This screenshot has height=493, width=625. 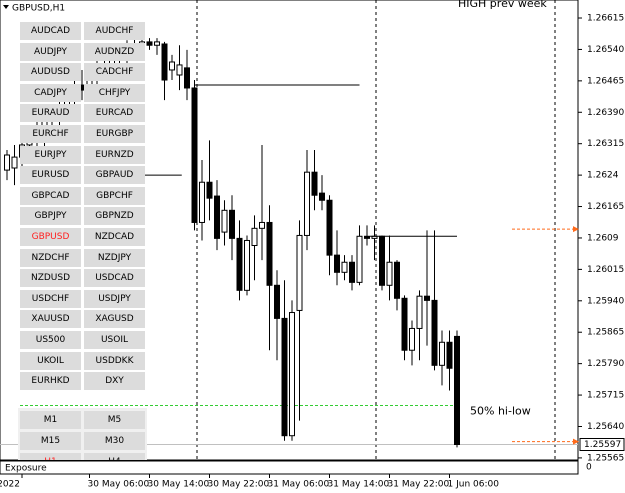 I want to click on y-tick-label: 1.25790, so click(x=605, y=364).